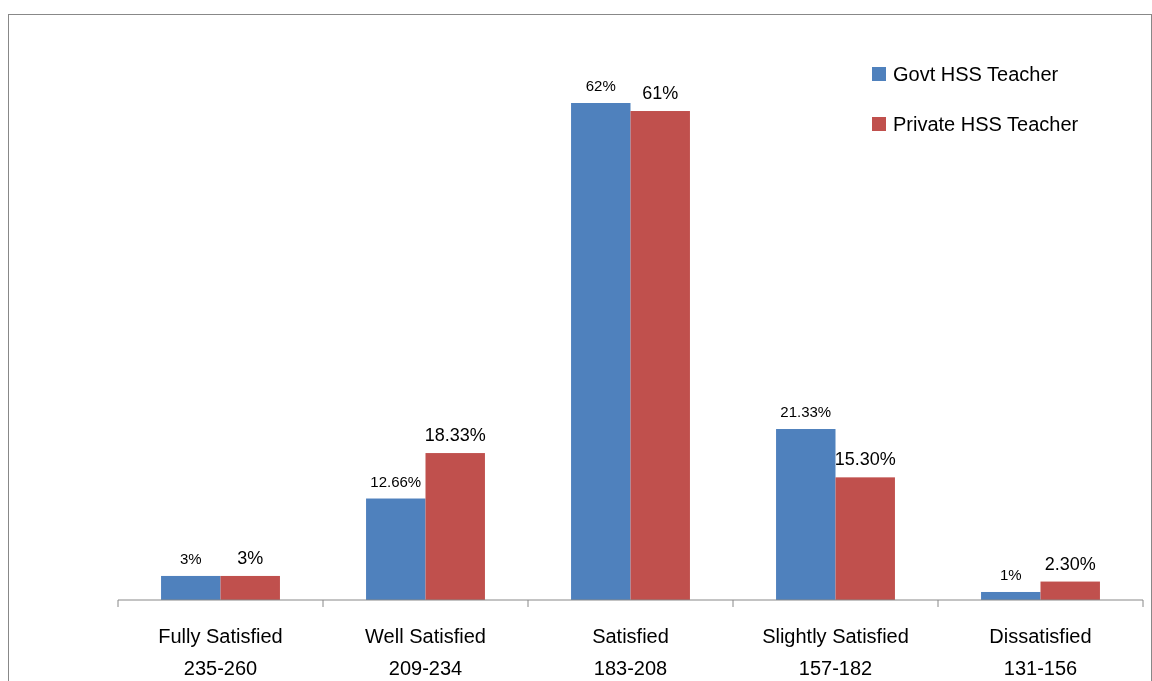  I want to click on data-label: 61%, so click(660, 93).